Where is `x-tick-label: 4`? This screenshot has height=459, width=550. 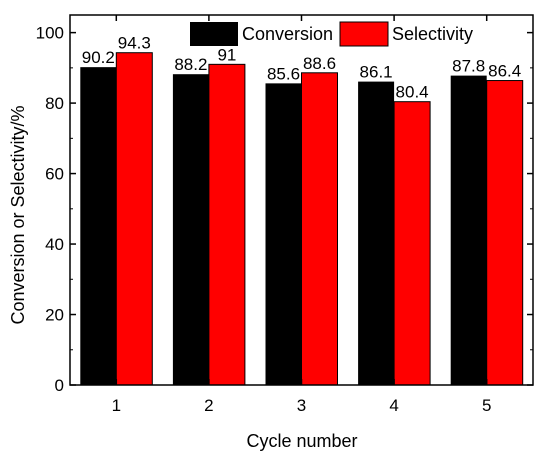 x-tick-label: 4 is located at coordinates (393, 405).